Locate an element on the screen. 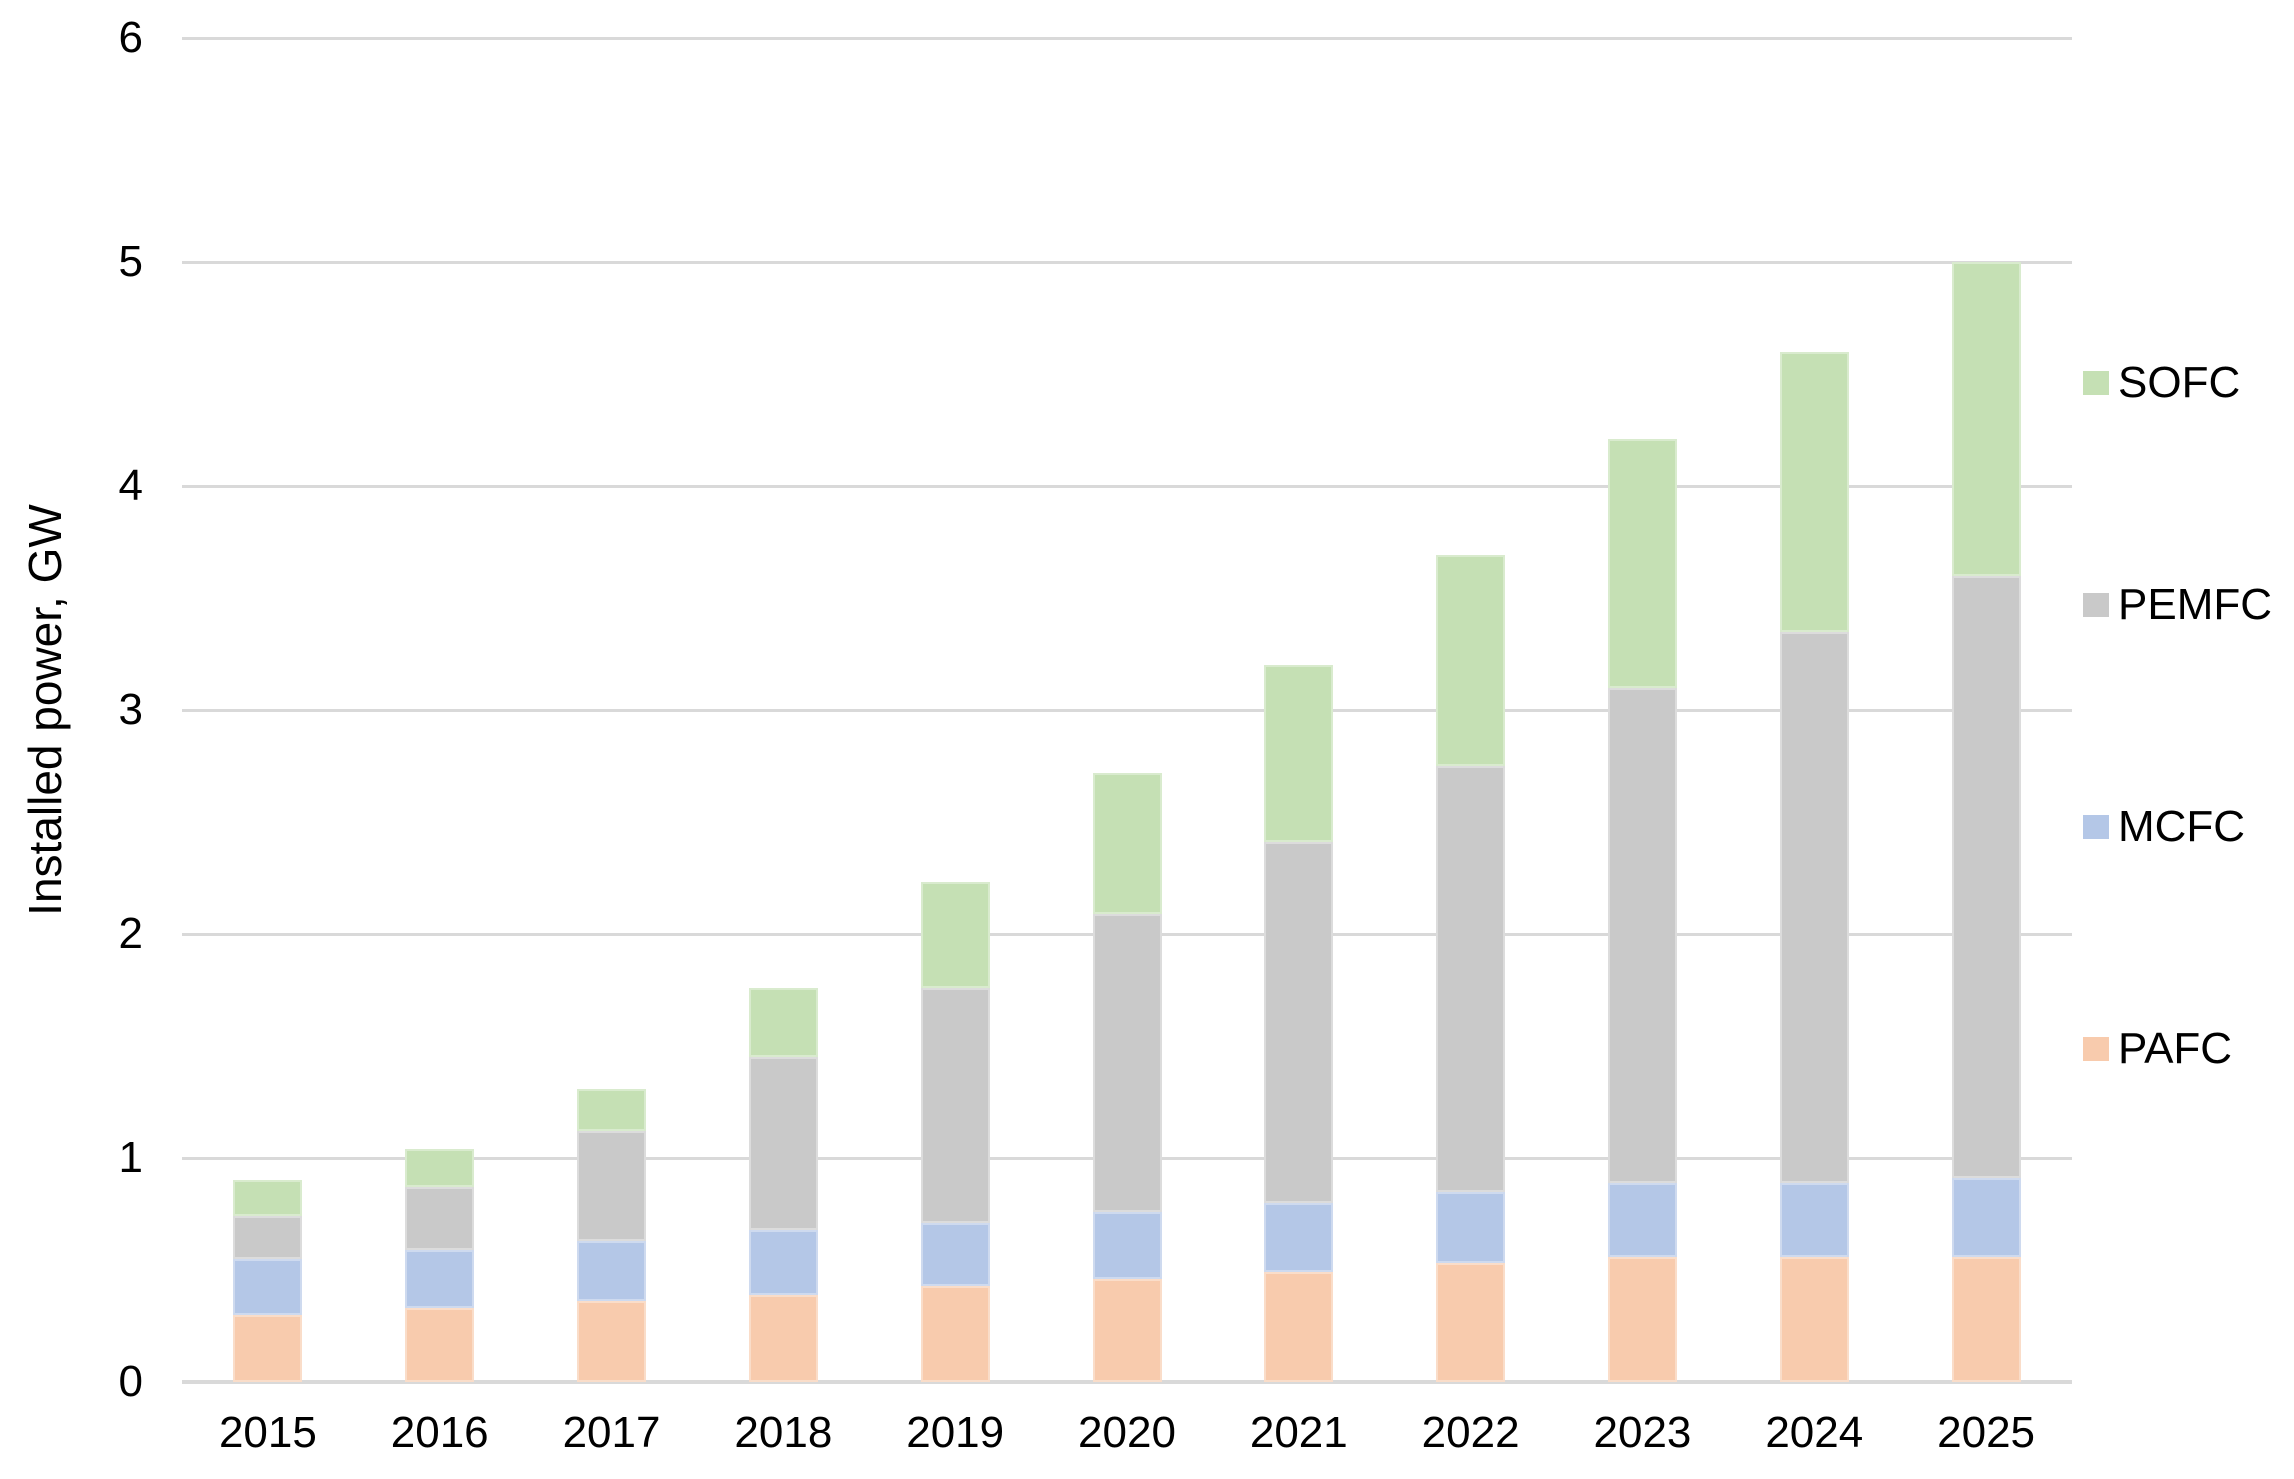  bar-segment-2023-sofc is located at coordinates (1642, 563).